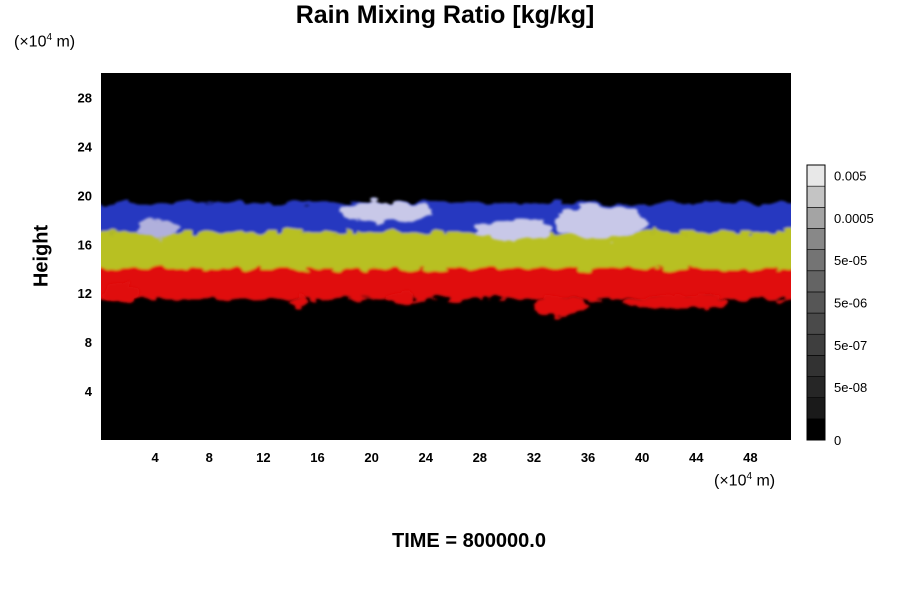 This screenshot has width=900, height=600. Describe the element at coordinates (85, 97) in the screenshot. I see `y-tick-label: 28` at that location.